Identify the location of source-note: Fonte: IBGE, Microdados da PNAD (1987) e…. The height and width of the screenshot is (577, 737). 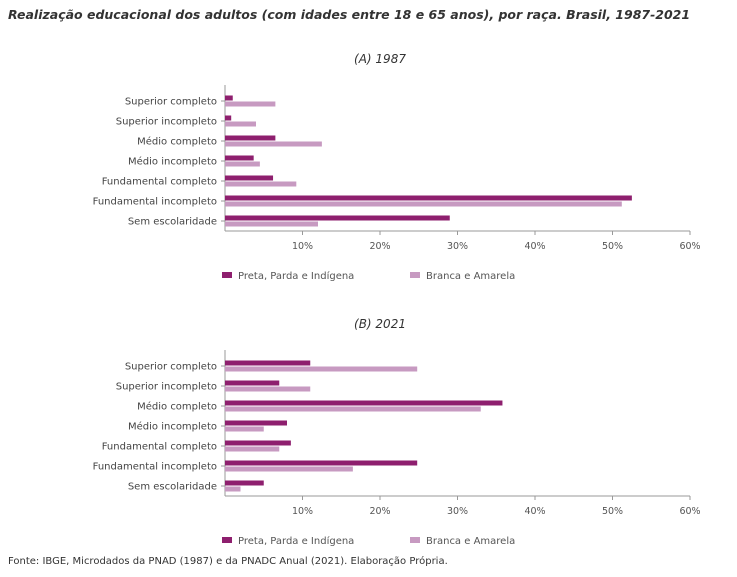
(228, 561).